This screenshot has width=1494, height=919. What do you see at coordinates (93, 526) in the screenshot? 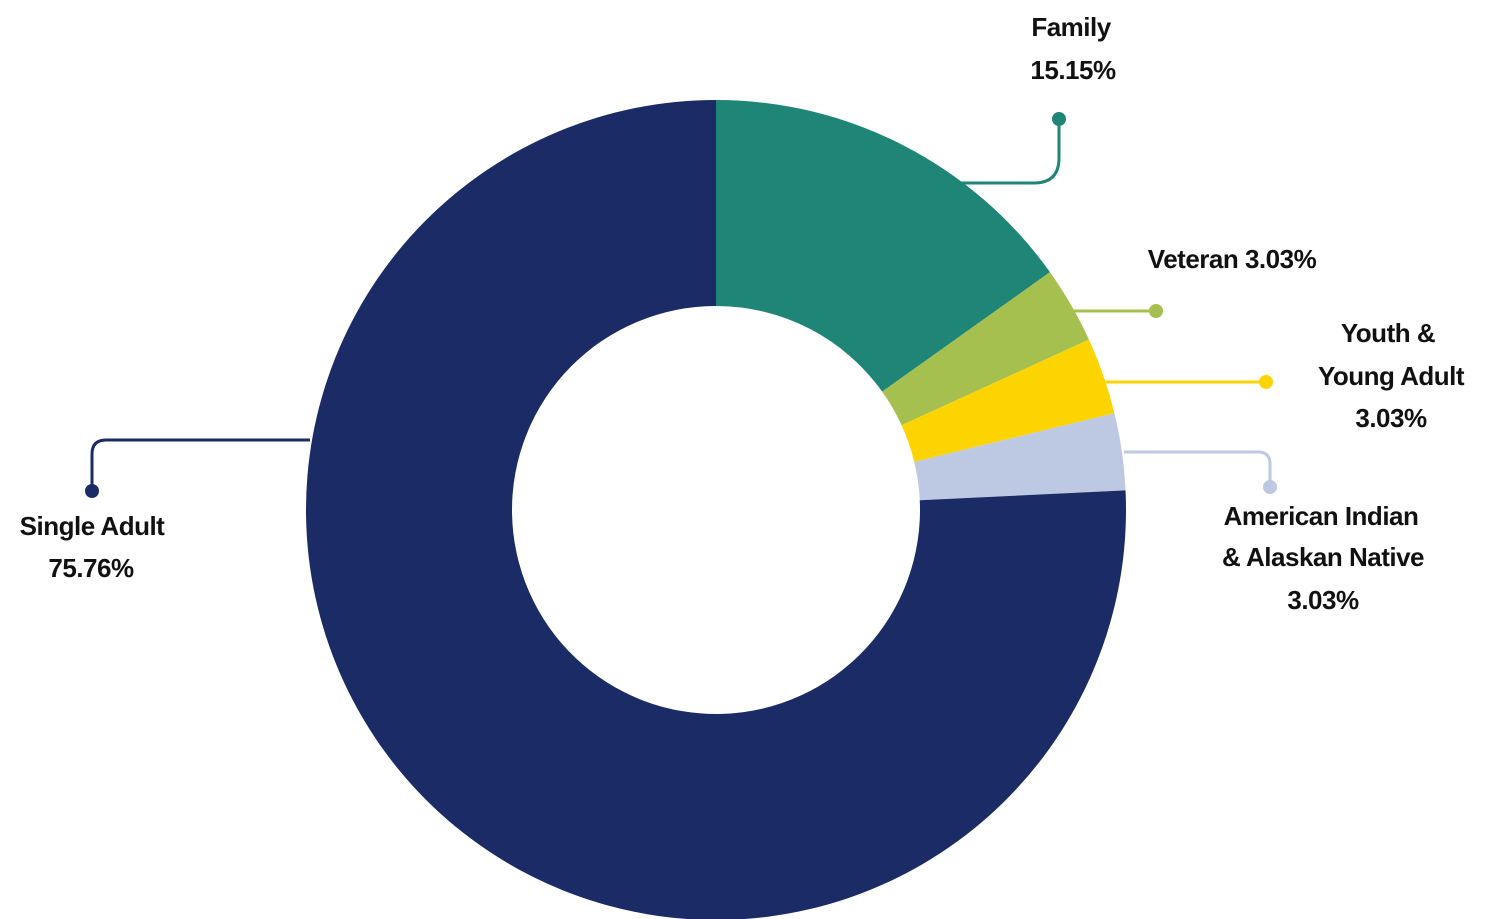
I see `label-single-name: Single Adult` at bounding box center [93, 526].